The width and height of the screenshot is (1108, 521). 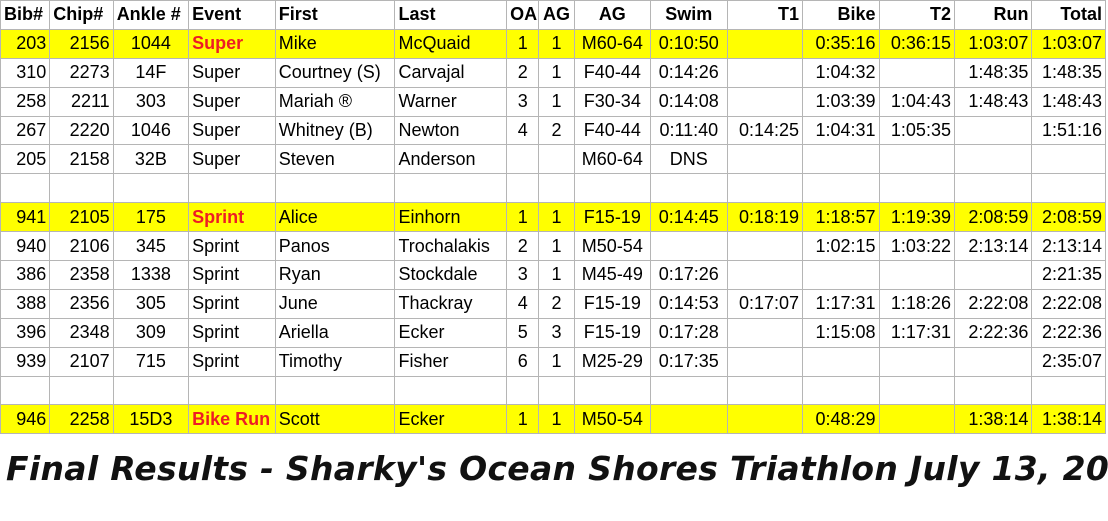 I want to click on cell-bib: 267, so click(x=25, y=130).